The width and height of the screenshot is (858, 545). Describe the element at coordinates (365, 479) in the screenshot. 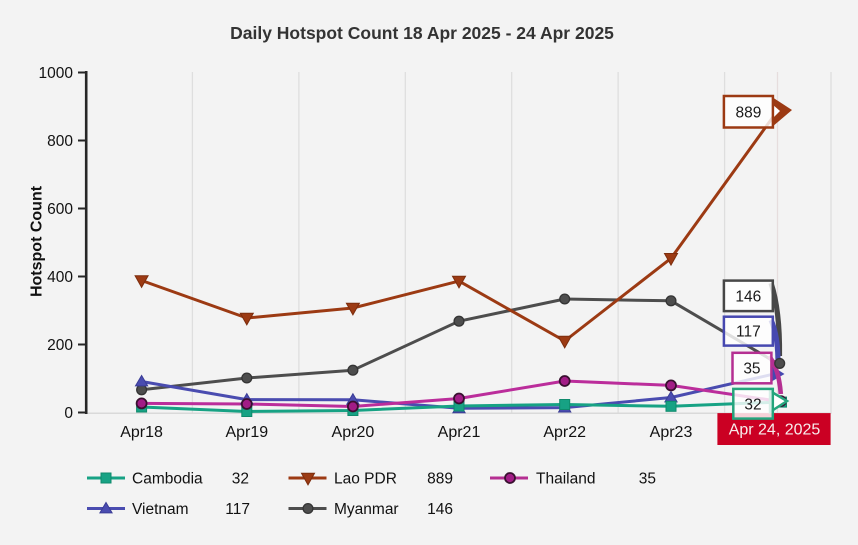

I see `svg-text: Lao PDR` at that location.